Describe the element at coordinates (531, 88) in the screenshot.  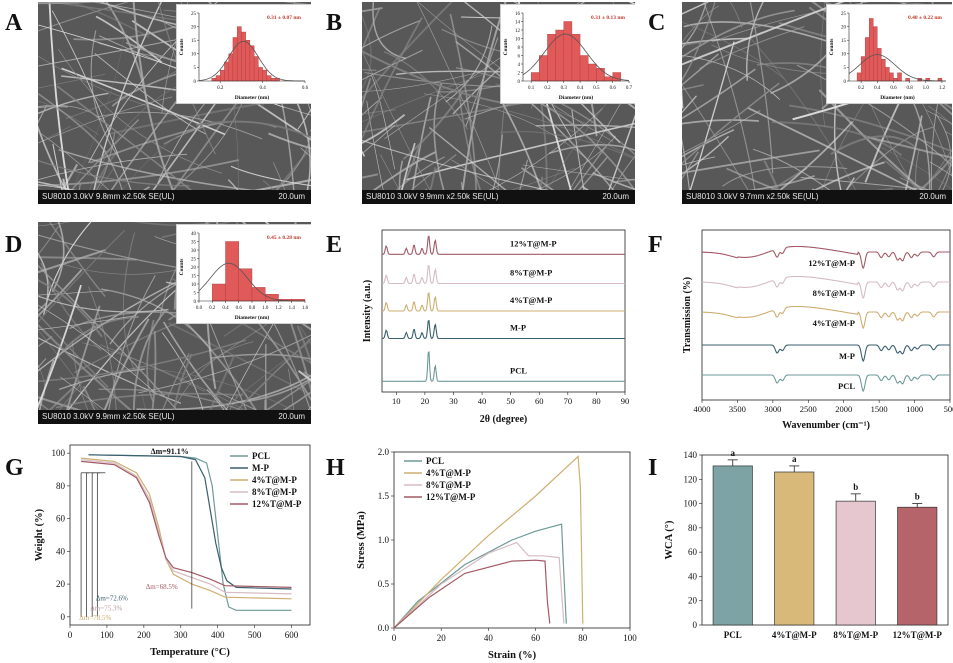
I see `x-tick-label: 0.1` at that location.